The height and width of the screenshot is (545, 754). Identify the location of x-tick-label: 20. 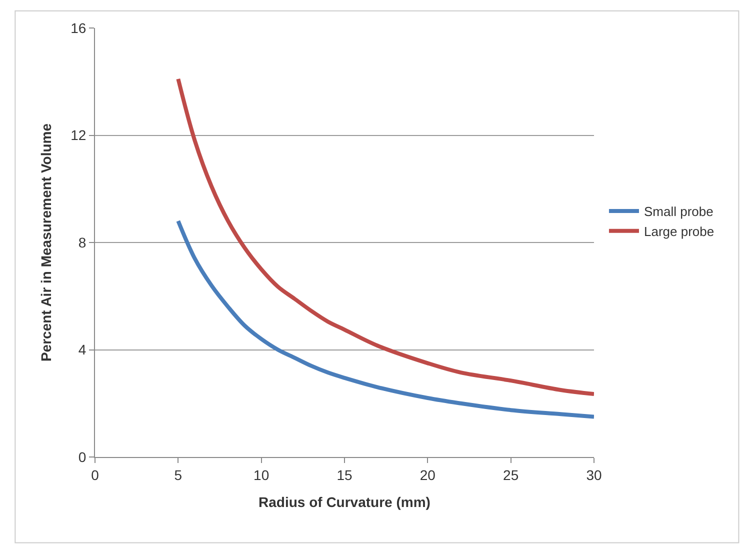
(428, 474).